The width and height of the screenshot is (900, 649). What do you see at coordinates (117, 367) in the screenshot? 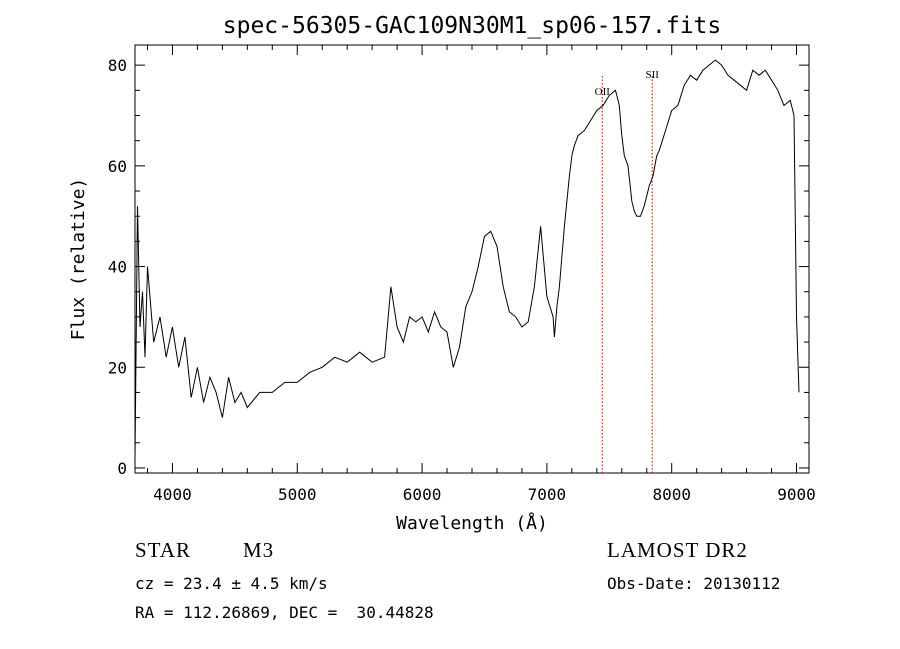
I see `y-tick-label: 20` at bounding box center [117, 367].